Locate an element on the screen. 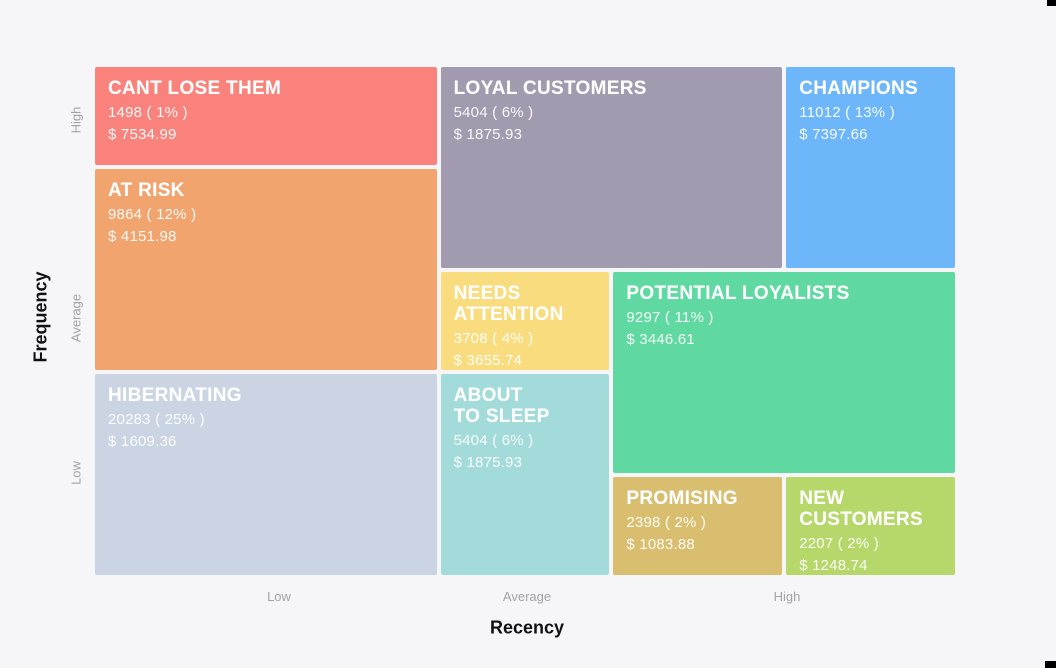 This screenshot has width=1056, height=668. segment-tile-champions: CHAMPIONS 11012 ( 13% ) $ 7397.66 is located at coordinates (870, 167).